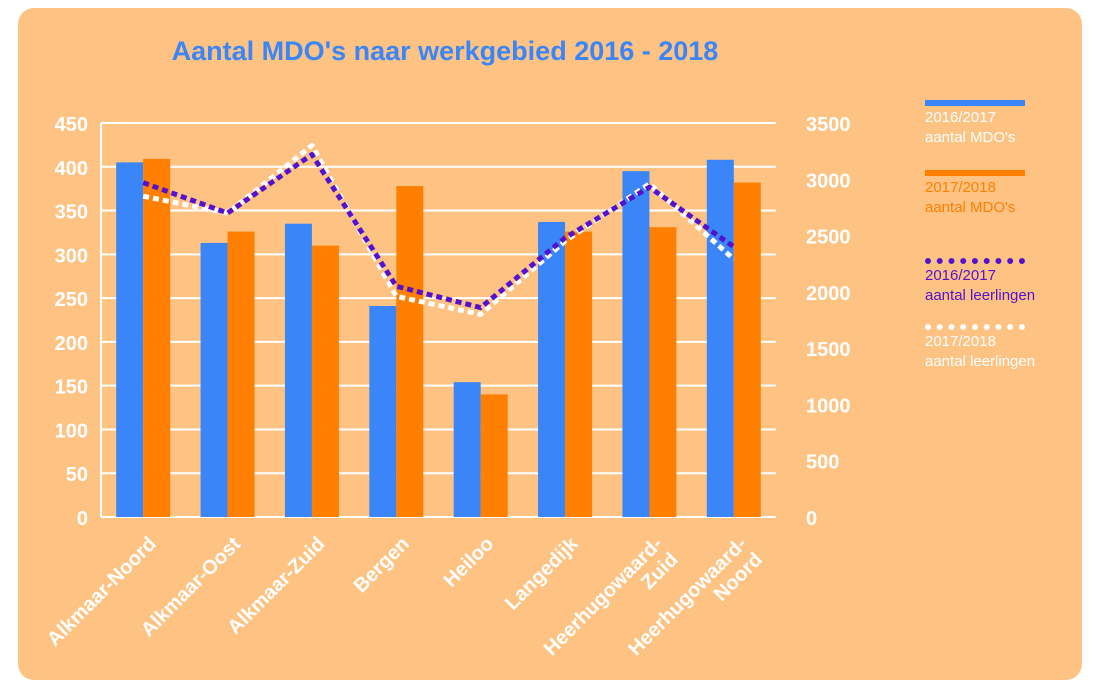 The image size is (1100, 688). I want to click on lines, so click(439, 230).